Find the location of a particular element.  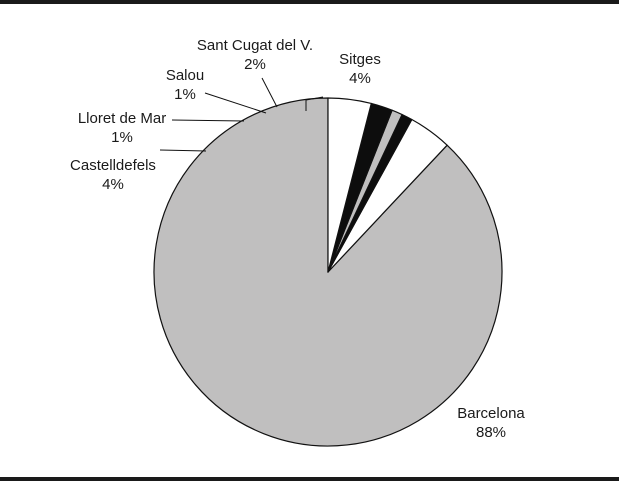

slice-label: Barcelona is located at coordinates (491, 413).